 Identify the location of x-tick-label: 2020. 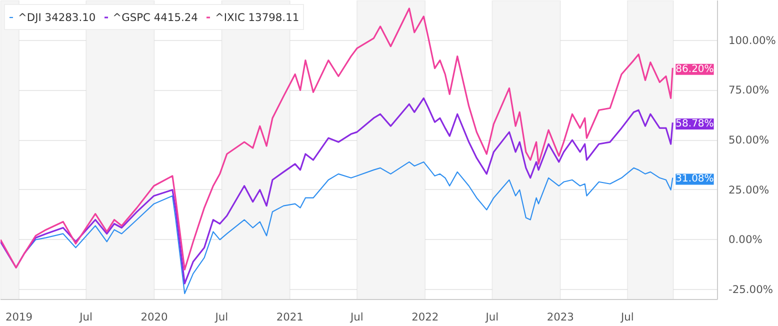
(154, 317).